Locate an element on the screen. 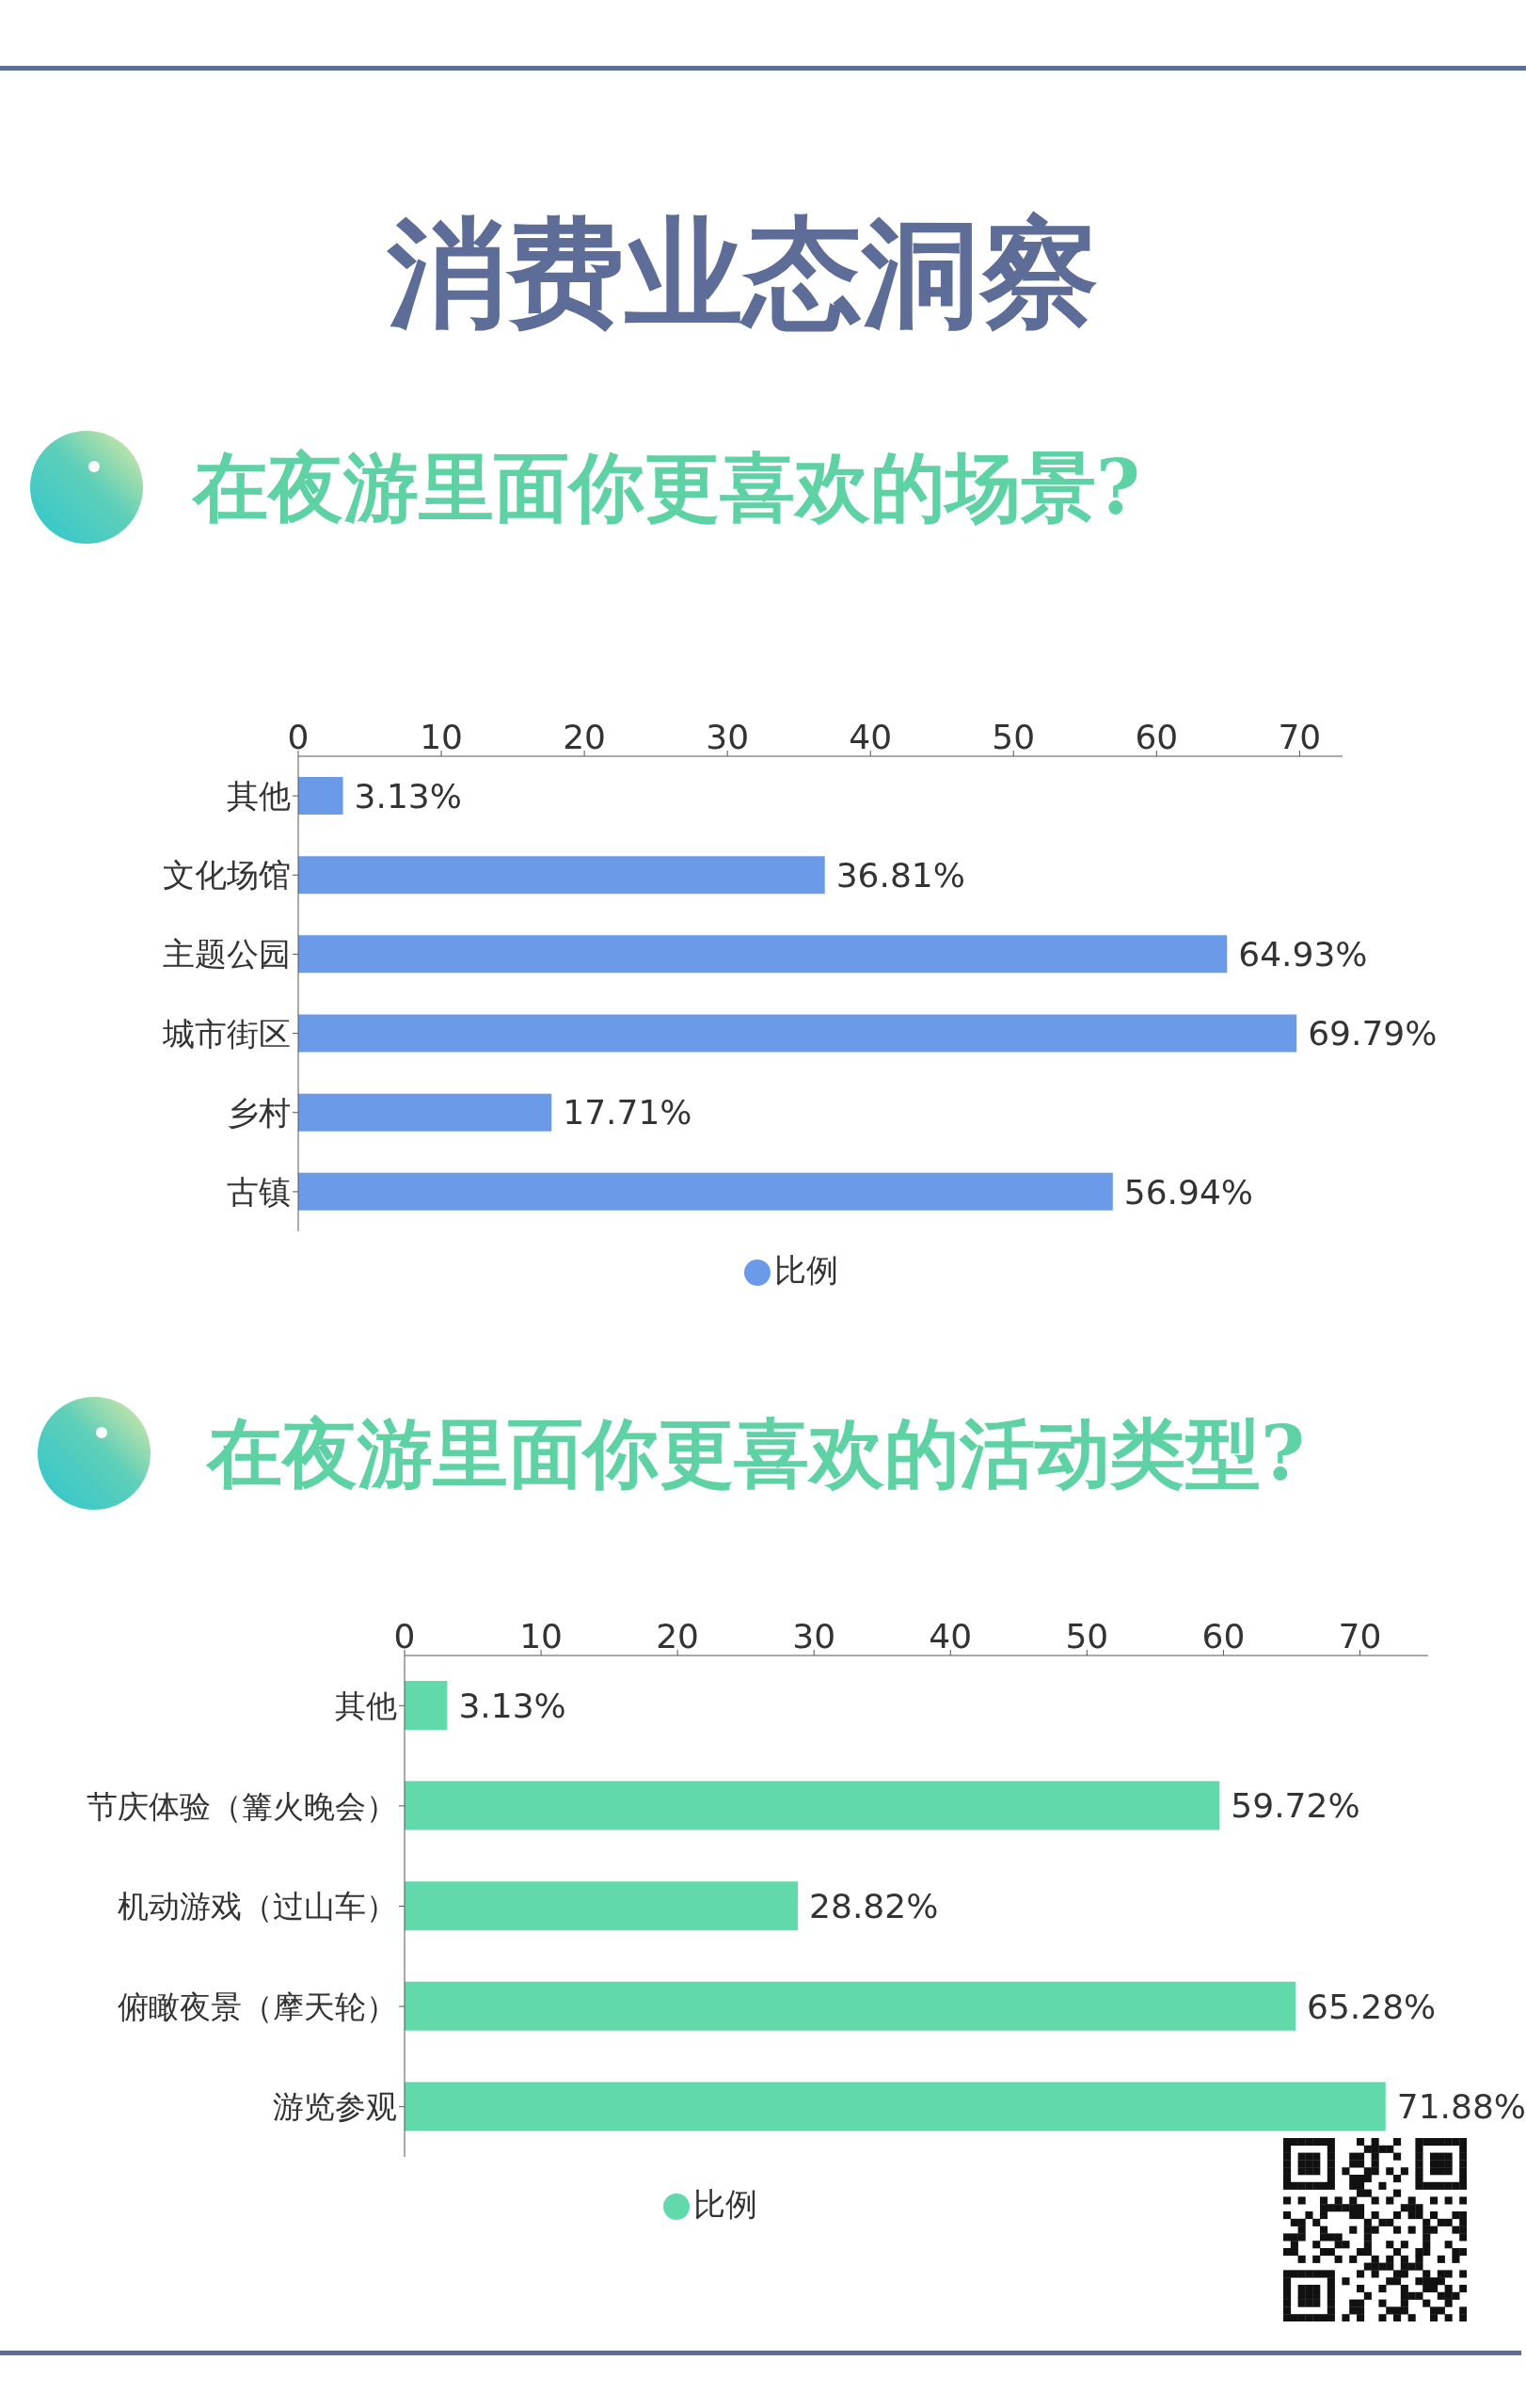 The image size is (1526, 2408). y-tick-label: 俯瞰夜景（摩天轮） is located at coordinates (257, 2007).